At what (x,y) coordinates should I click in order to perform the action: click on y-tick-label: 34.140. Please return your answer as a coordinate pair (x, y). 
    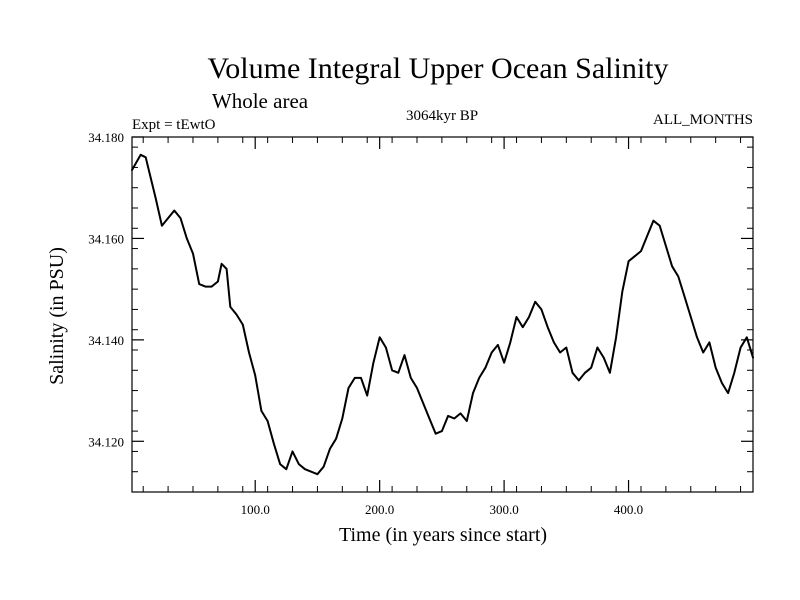
    Looking at the image, I should click on (106, 340).